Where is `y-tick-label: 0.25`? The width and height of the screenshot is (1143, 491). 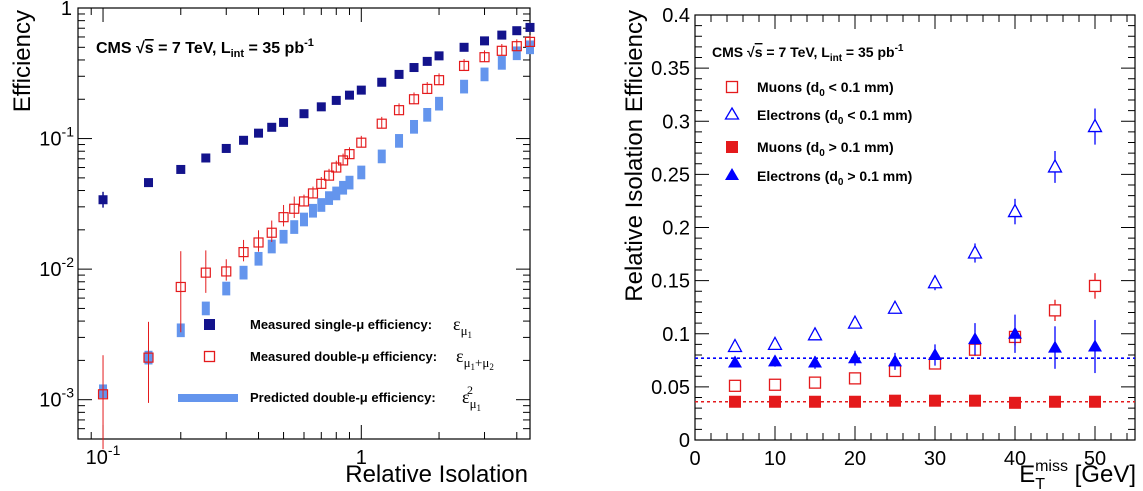 y-tick-label: 0.25 is located at coordinates (670, 175).